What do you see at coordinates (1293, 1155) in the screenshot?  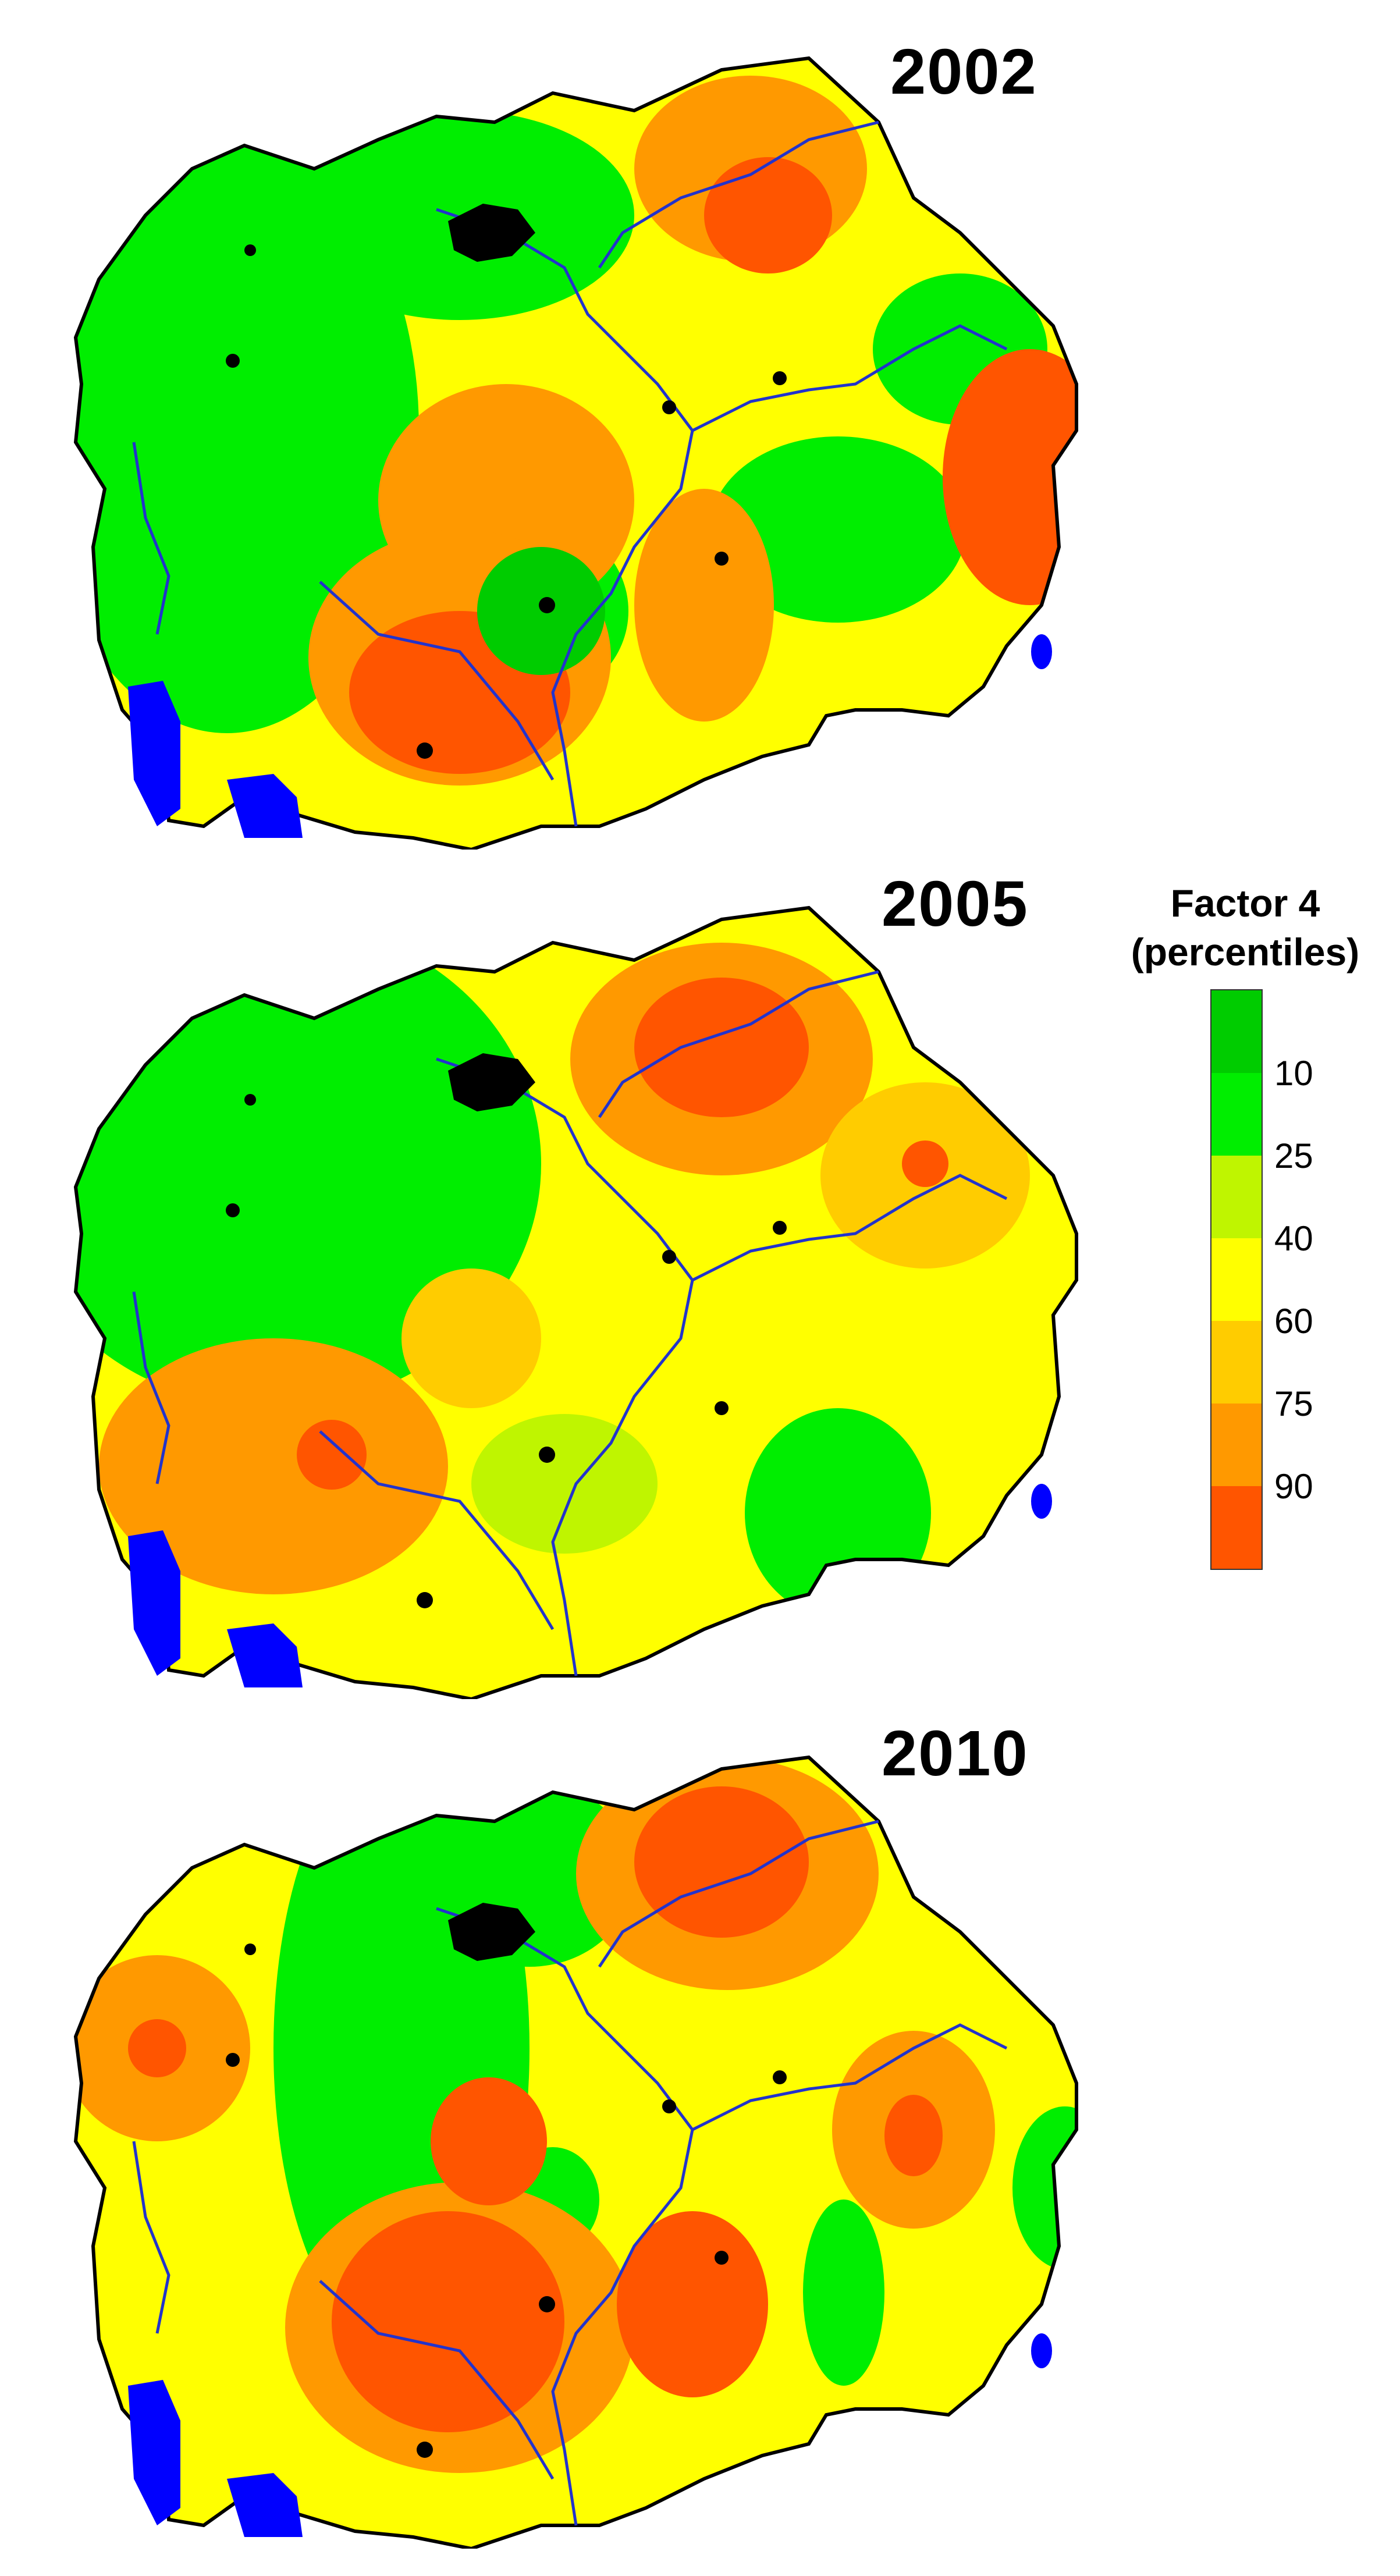 I see `legend-tick-25: 25` at bounding box center [1293, 1155].